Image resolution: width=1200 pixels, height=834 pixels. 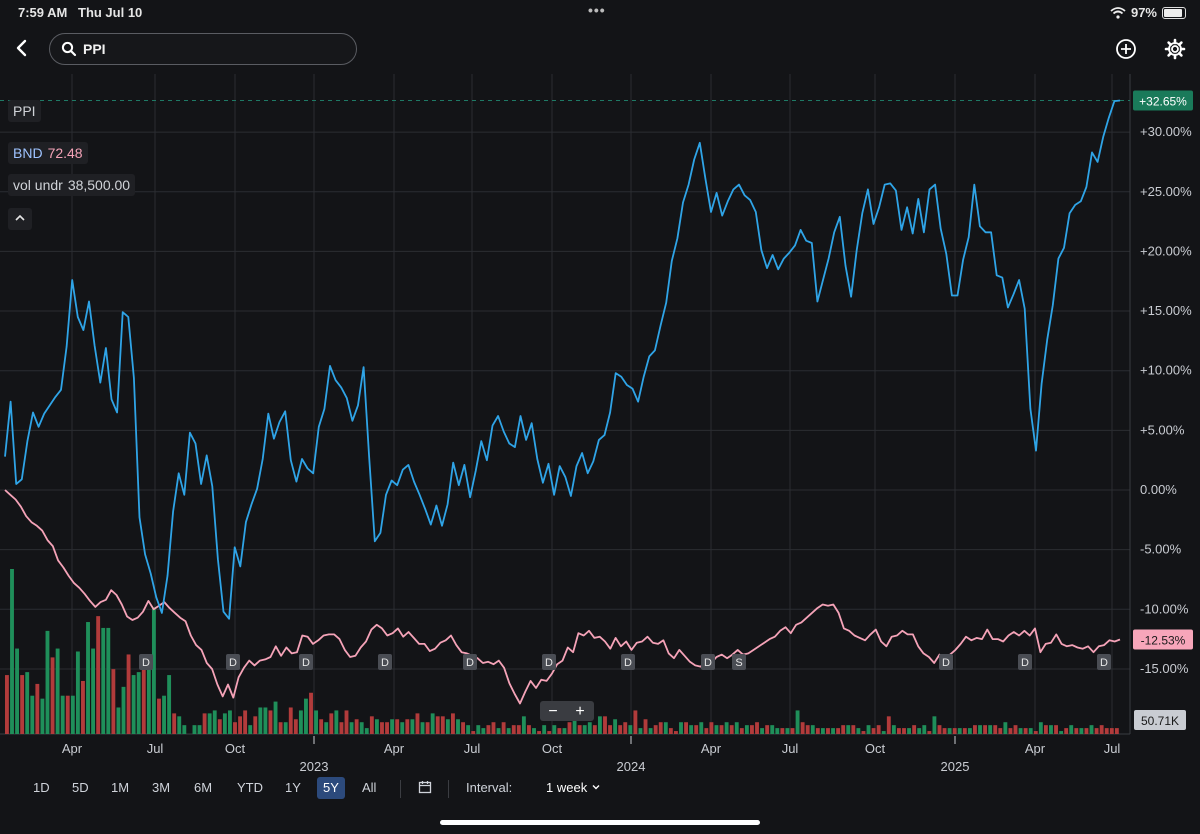 I want to click on zoom-out-button: −, so click(x=552, y=711).